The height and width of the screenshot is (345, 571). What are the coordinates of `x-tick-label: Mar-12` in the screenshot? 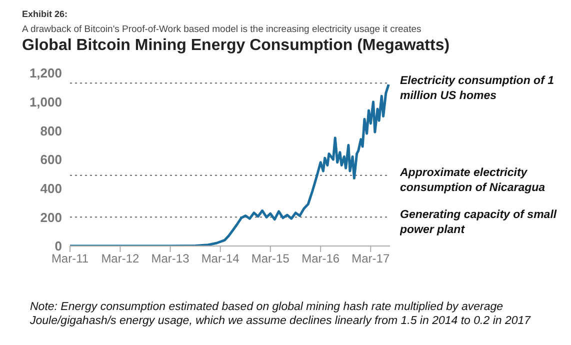 It's located at (120, 259).